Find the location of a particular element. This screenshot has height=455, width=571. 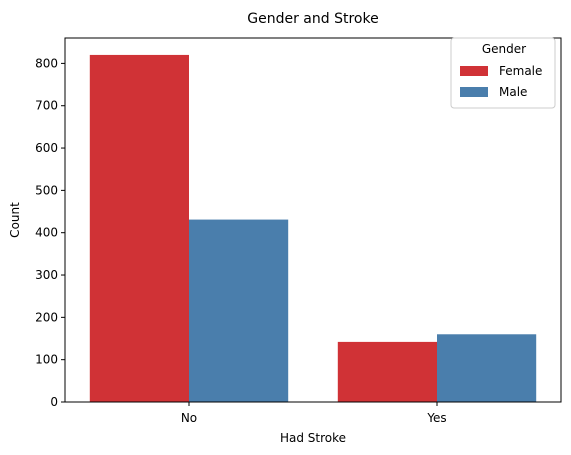

bar-male-yes is located at coordinates (487, 368).